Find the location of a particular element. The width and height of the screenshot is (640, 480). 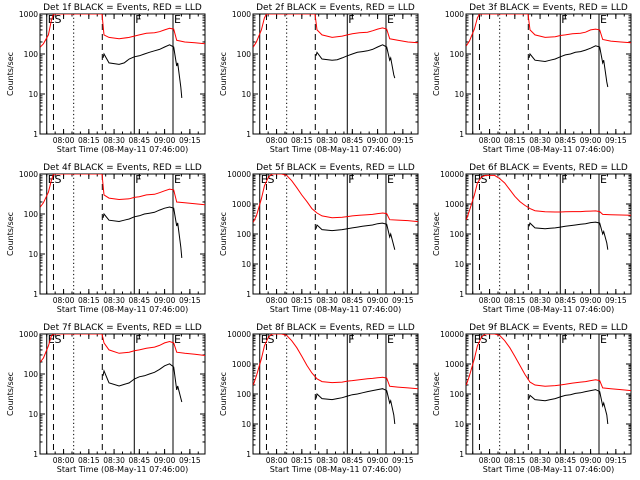

chart-title: Det 1f BLACK = Events, RED = LLD is located at coordinates (122, 8).